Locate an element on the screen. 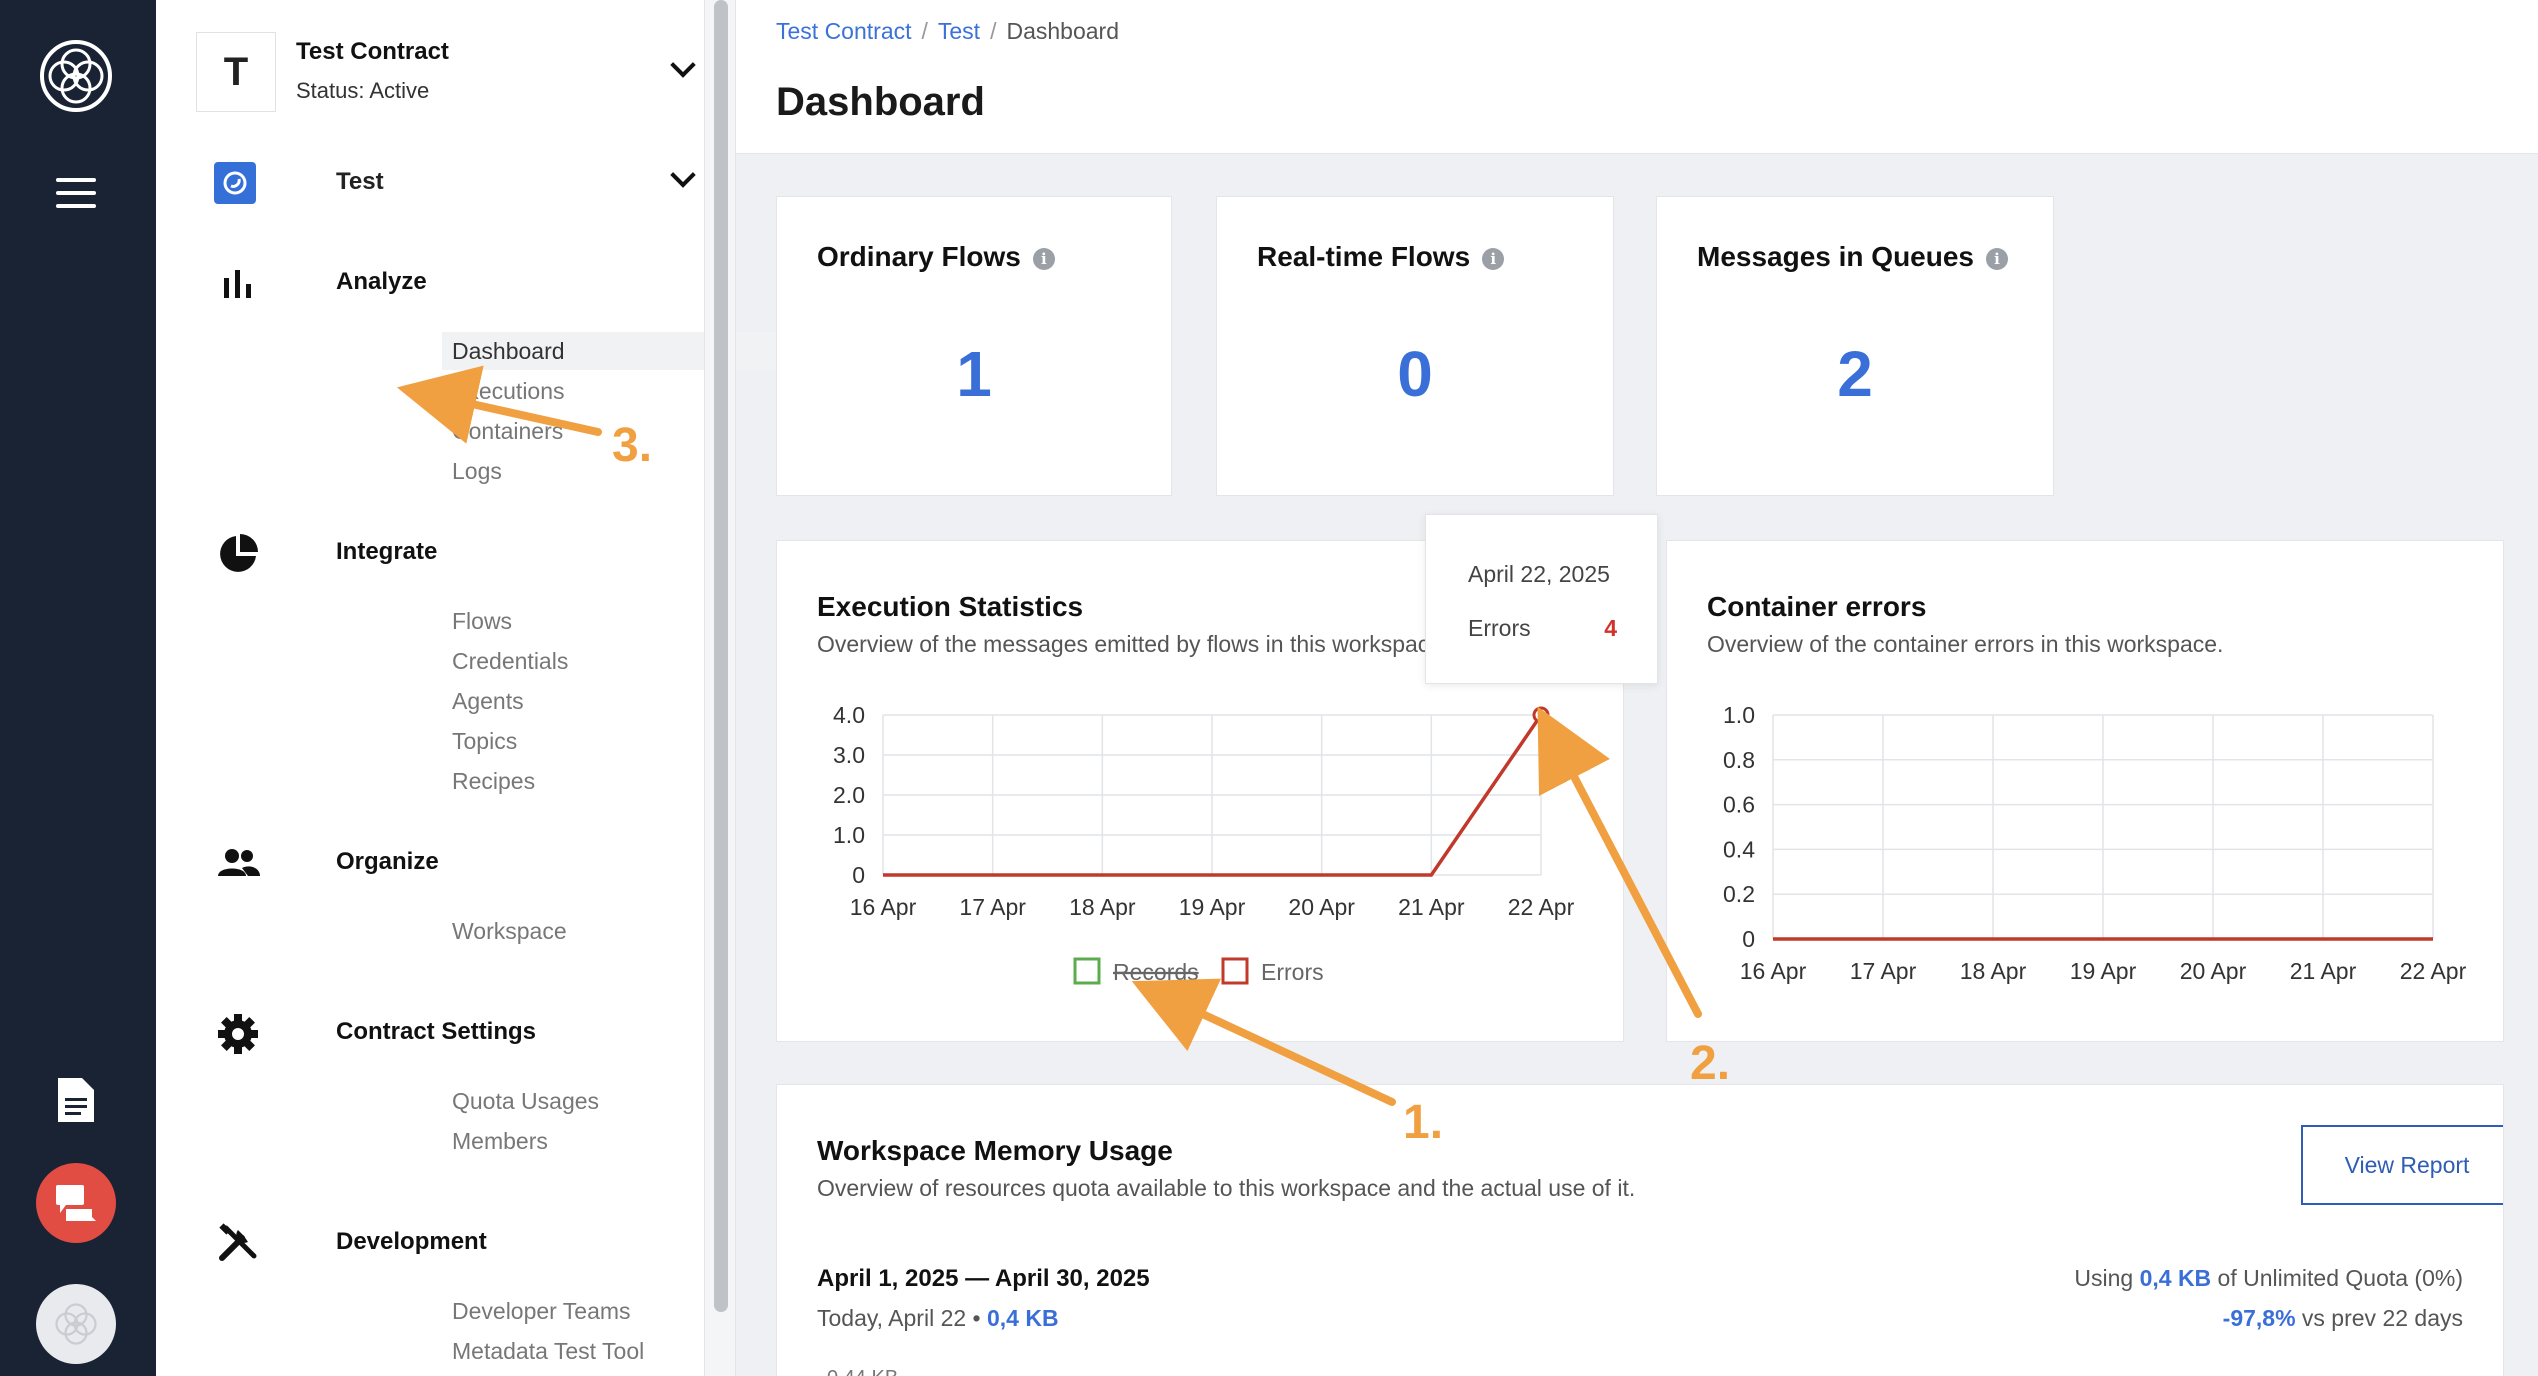  workspace-icon is located at coordinates (235, 183).